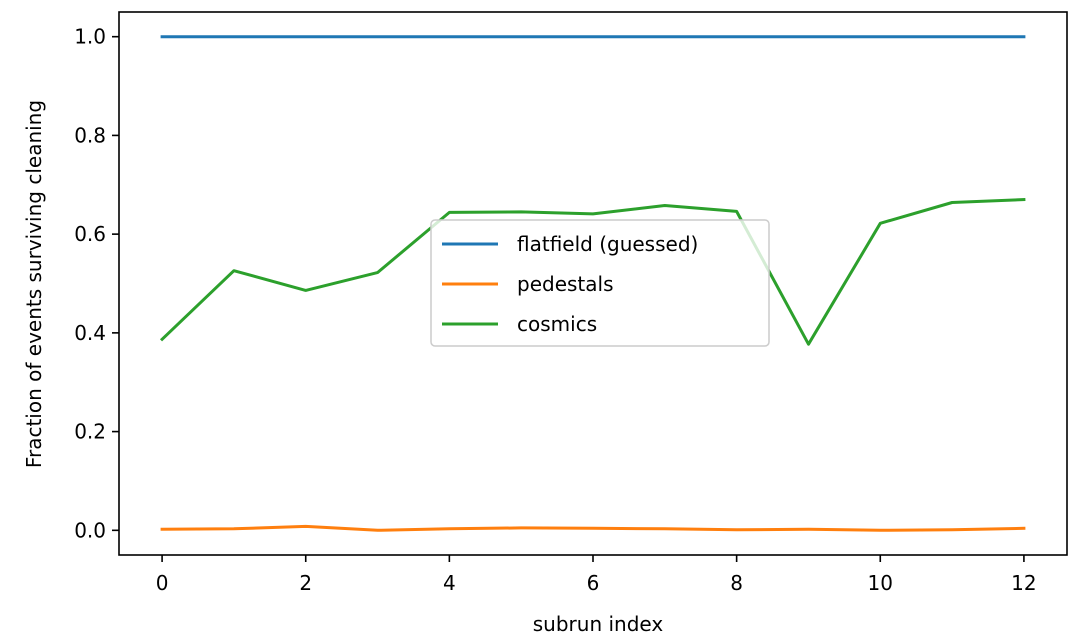 The image size is (1077, 639). Describe the element at coordinates (90, 37) in the screenshot. I see `y-tick-label: 1.0` at that location.